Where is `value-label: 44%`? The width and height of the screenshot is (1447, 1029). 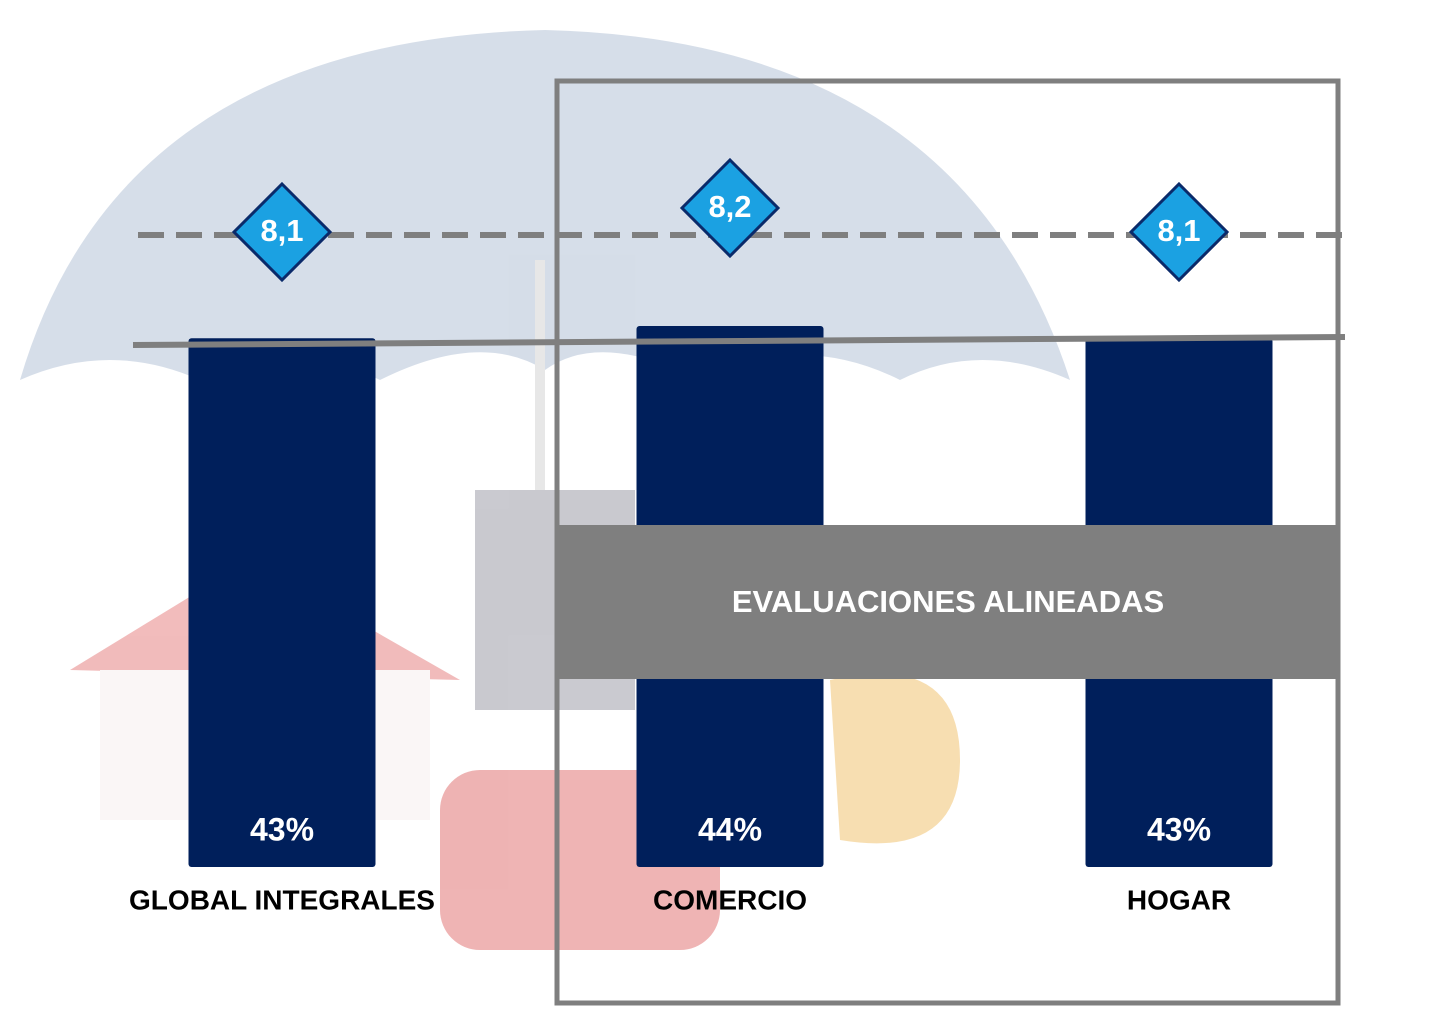
value-label: 44% is located at coordinates (730, 829).